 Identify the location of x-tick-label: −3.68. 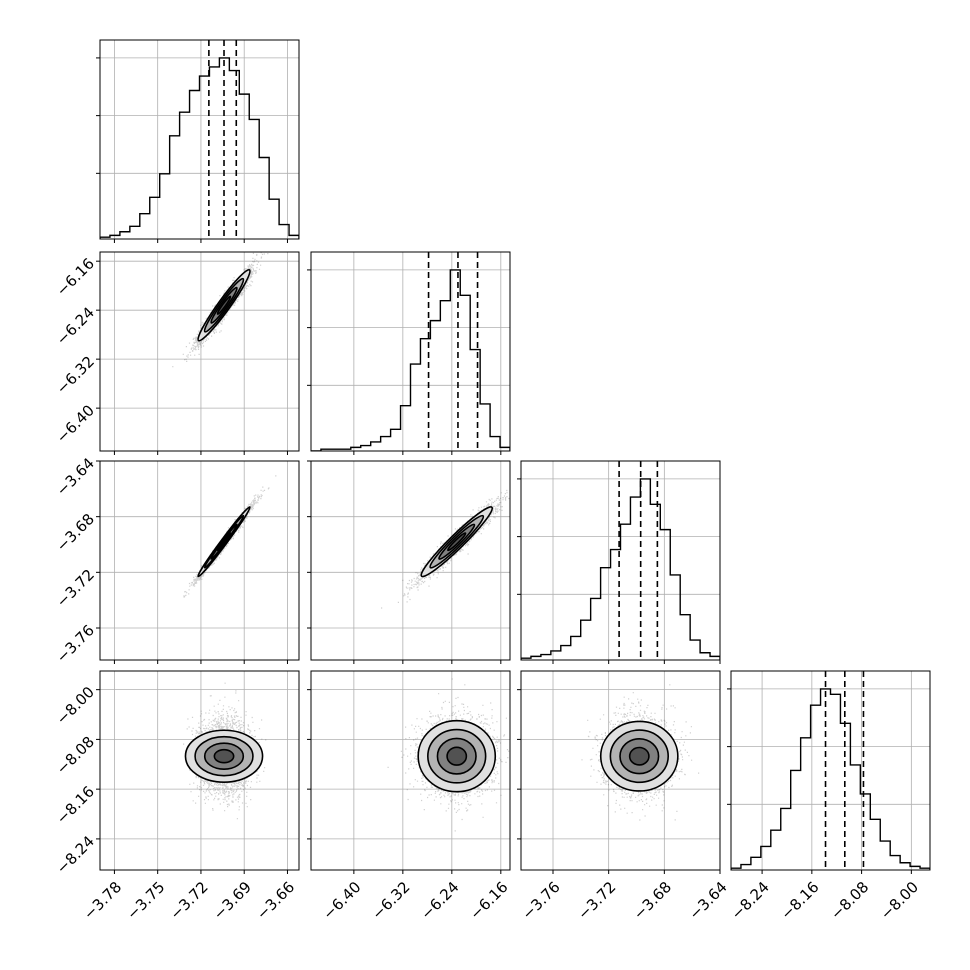
(652, 900).